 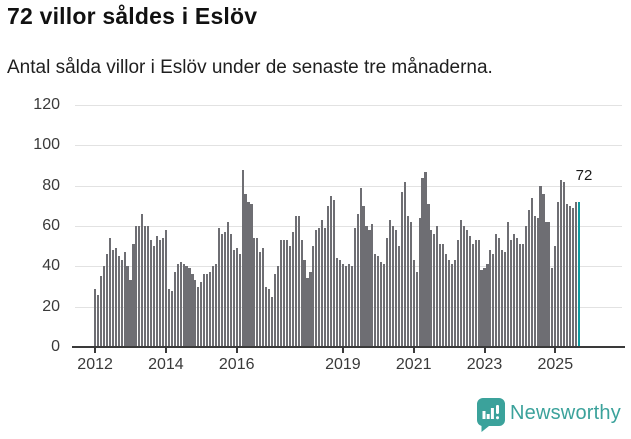 What do you see at coordinates (343, 364) in the screenshot?
I see `x-tick-label-2019: 2019` at bounding box center [343, 364].